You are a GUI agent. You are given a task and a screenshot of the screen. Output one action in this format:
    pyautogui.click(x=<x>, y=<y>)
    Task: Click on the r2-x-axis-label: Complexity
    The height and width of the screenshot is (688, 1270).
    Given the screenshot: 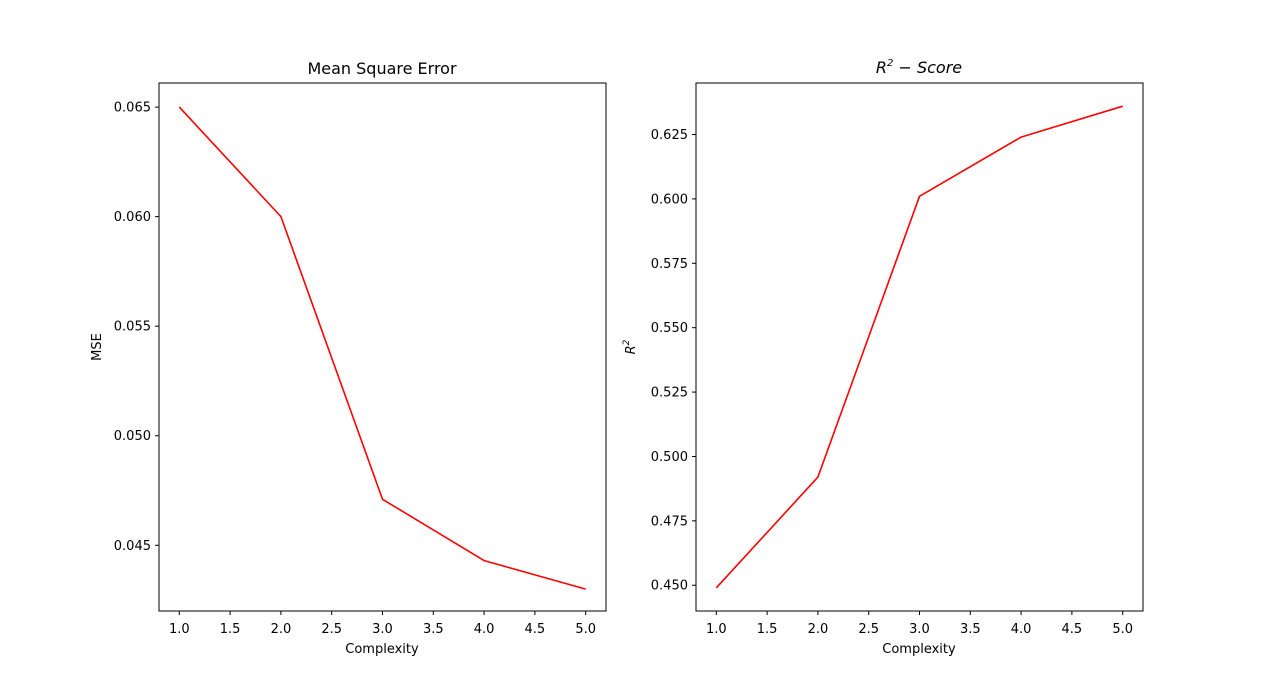 What is the action you would take?
    pyautogui.click(x=919, y=649)
    